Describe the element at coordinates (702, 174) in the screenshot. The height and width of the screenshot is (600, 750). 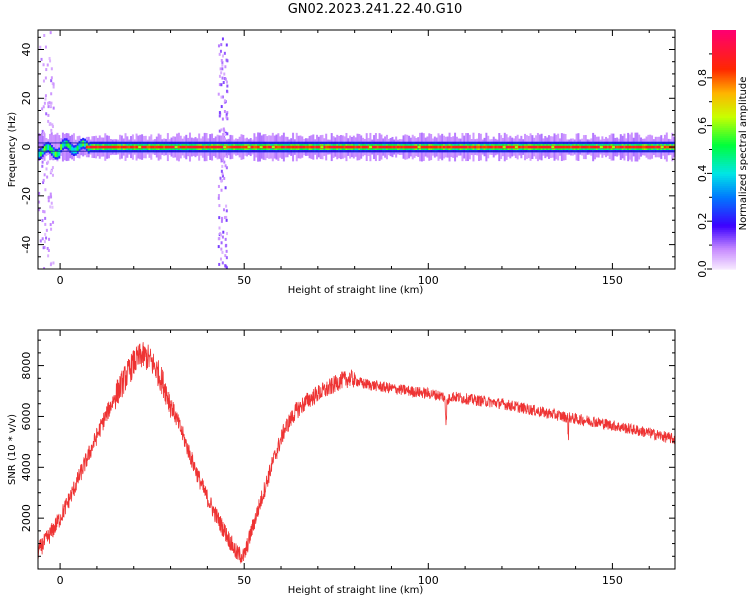
I see `colorbar-tick-label: 0.4` at that location.